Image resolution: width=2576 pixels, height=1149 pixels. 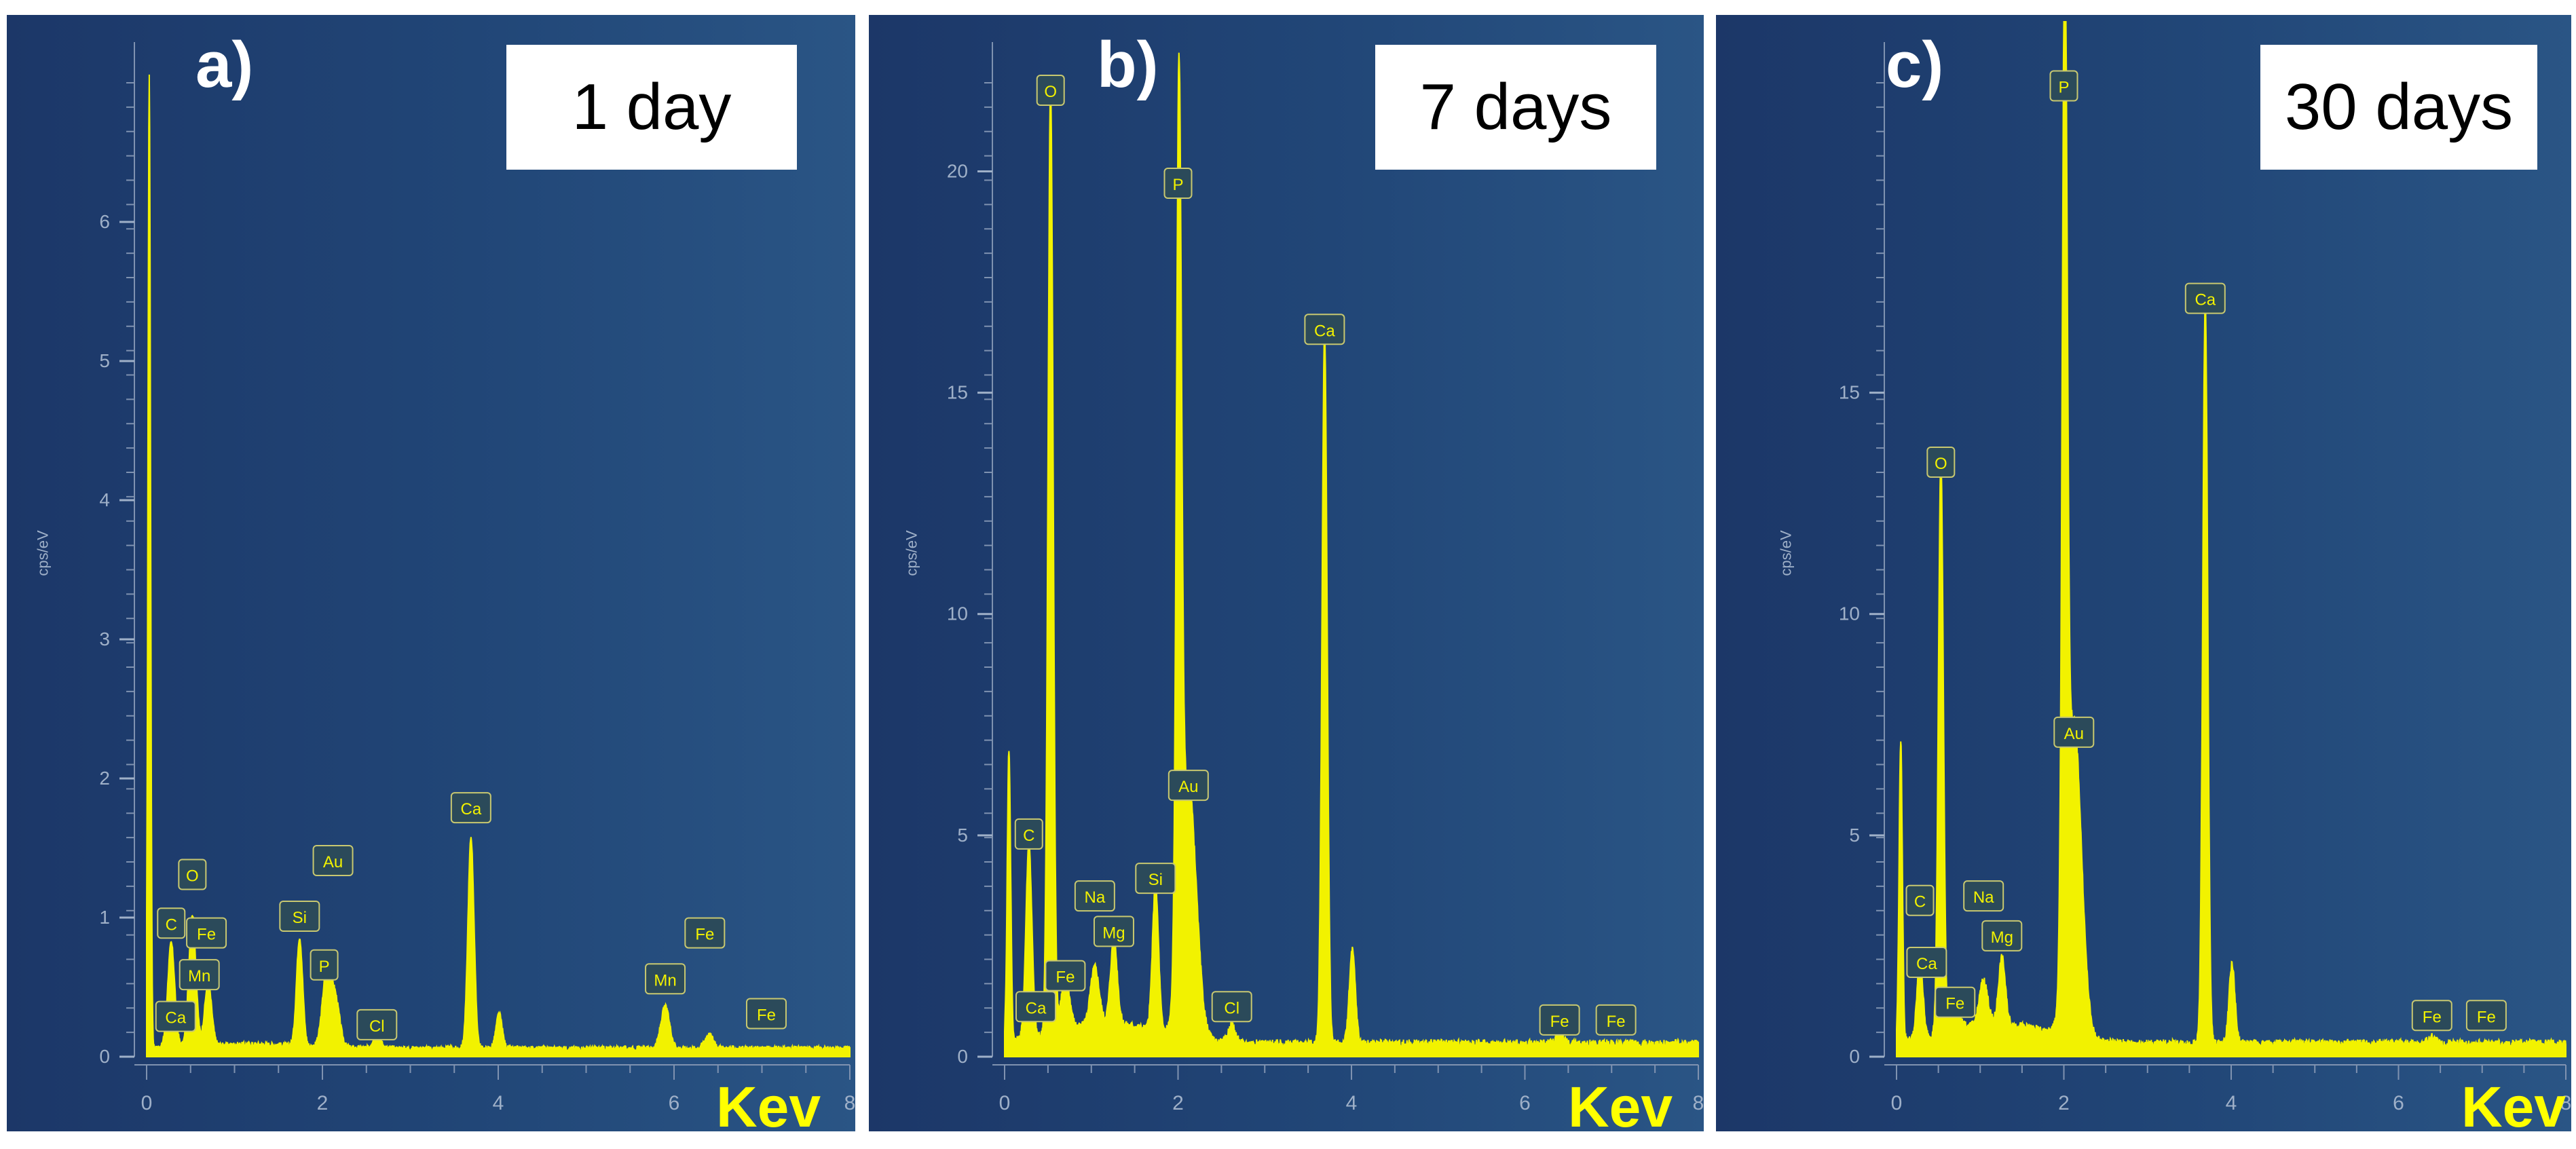 I want to click on peak-label-text: Na, so click(x=1095, y=897).